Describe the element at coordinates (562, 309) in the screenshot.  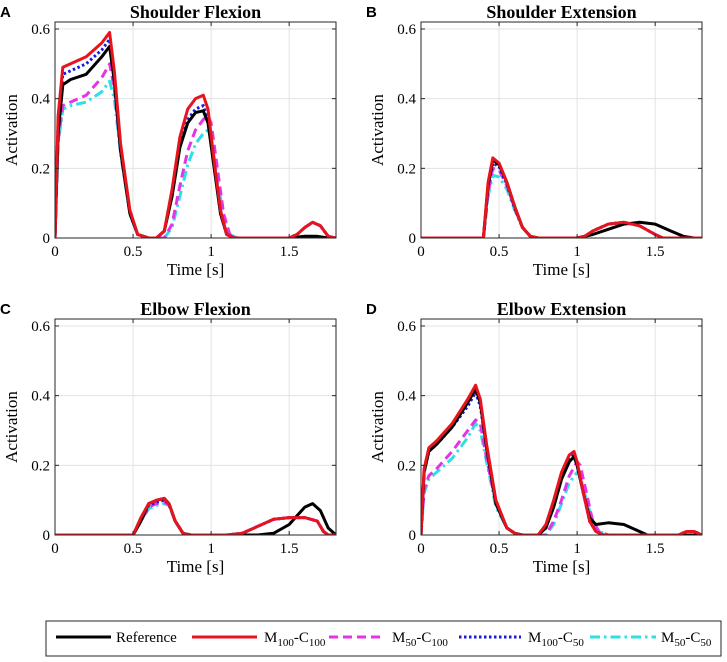
I see `panel-title: Elbow Extension` at that location.